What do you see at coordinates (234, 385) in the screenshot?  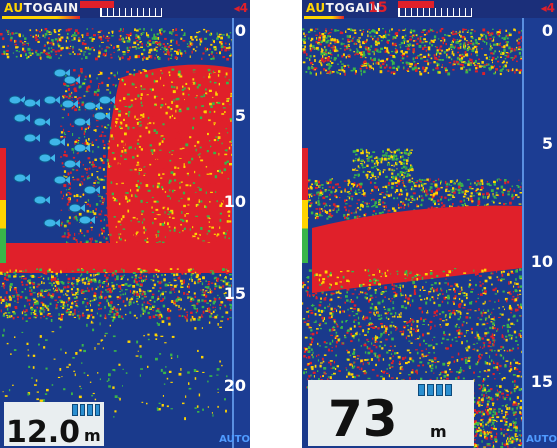 I see `depth-tick-20: 20` at bounding box center [234, 385].